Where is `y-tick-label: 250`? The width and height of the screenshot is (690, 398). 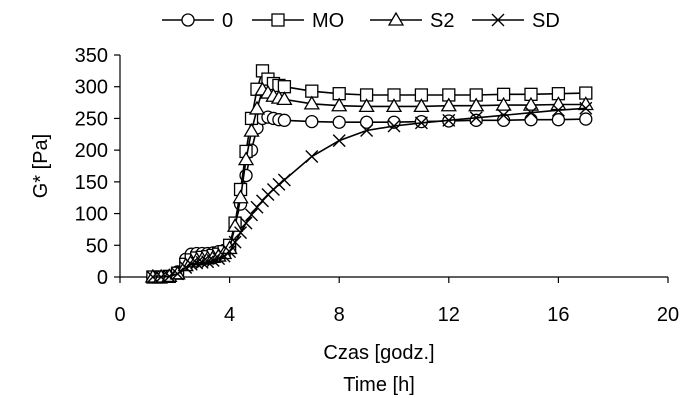 y-tick-label: 250 is located at coordinates (91, 119).